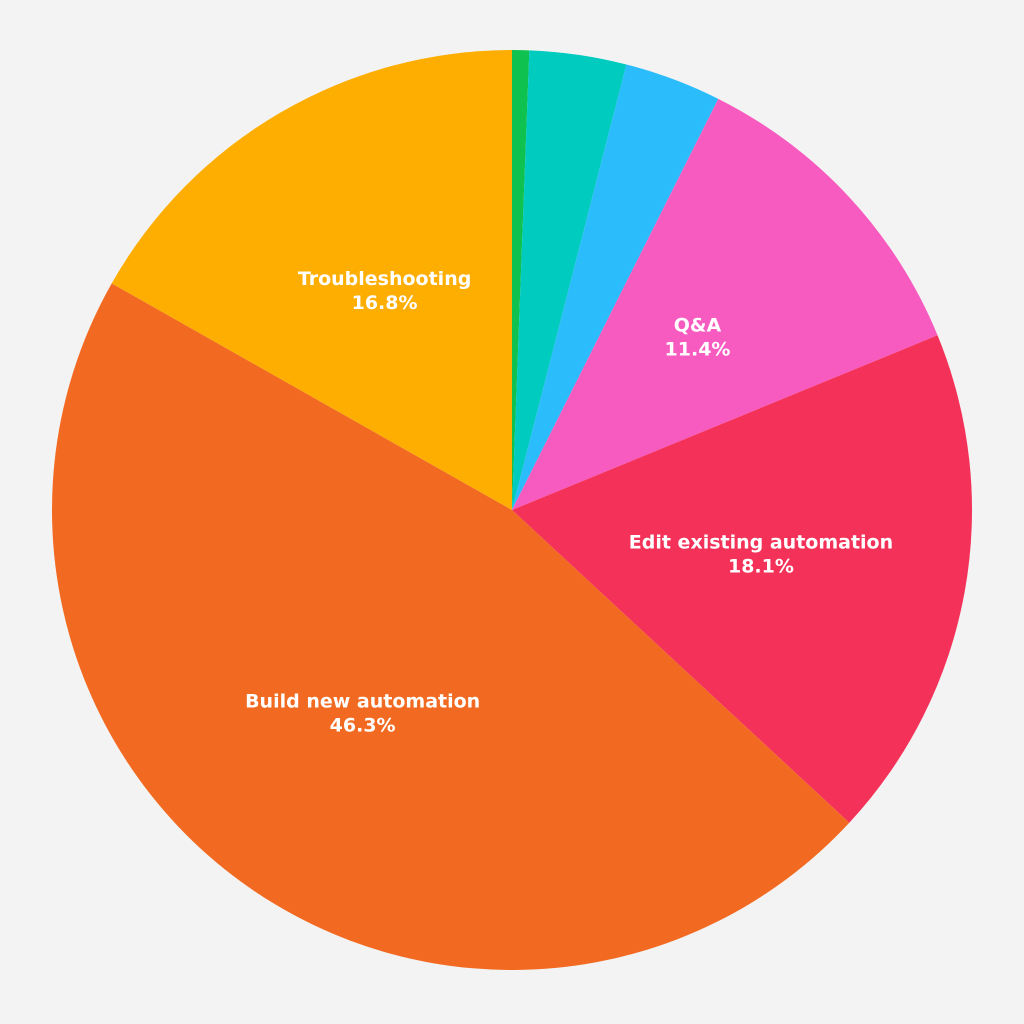 The image size is (1024, 1024). Describe the element at coordinates (385, 303) in the screenshot. I see `slice-value-label: 16.8%` at that location.